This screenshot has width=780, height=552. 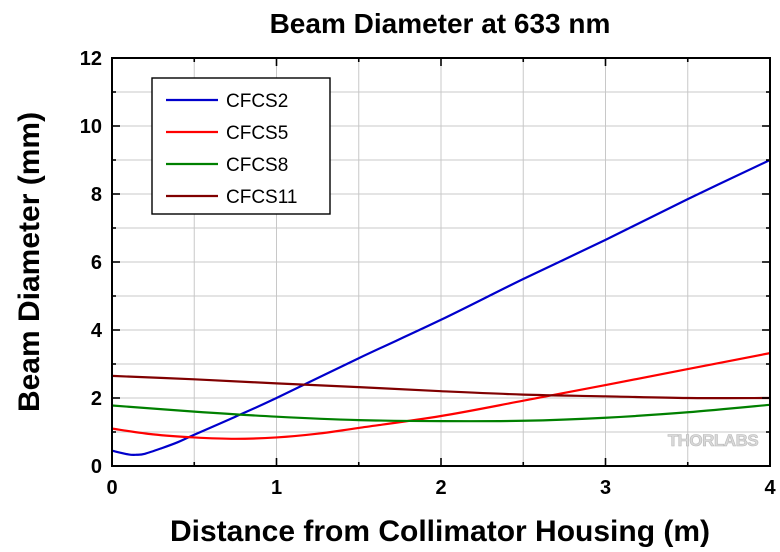 I want to click on legend-label-cfcs8: CFCS8, so click(x=257, y=165).